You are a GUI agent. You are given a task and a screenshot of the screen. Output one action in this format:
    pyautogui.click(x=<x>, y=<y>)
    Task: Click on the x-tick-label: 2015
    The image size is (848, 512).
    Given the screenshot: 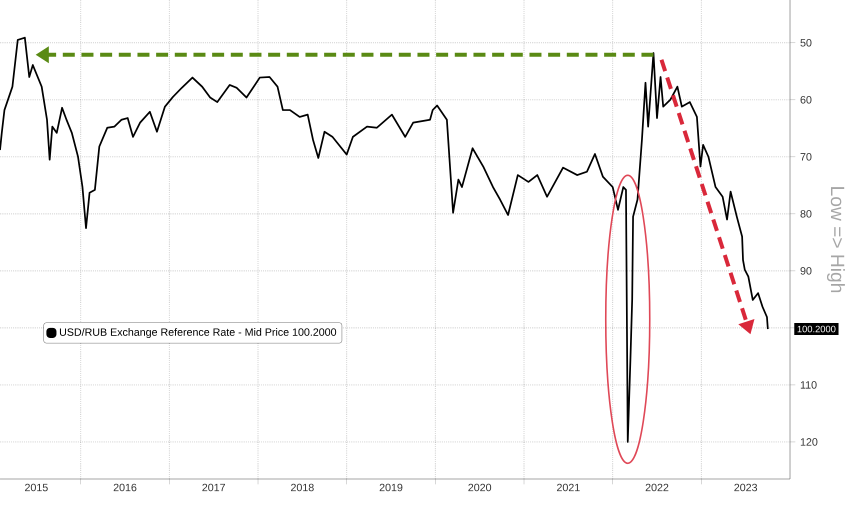 What is the action you would take?
    pyautogui.click(x=36, y=488)
    